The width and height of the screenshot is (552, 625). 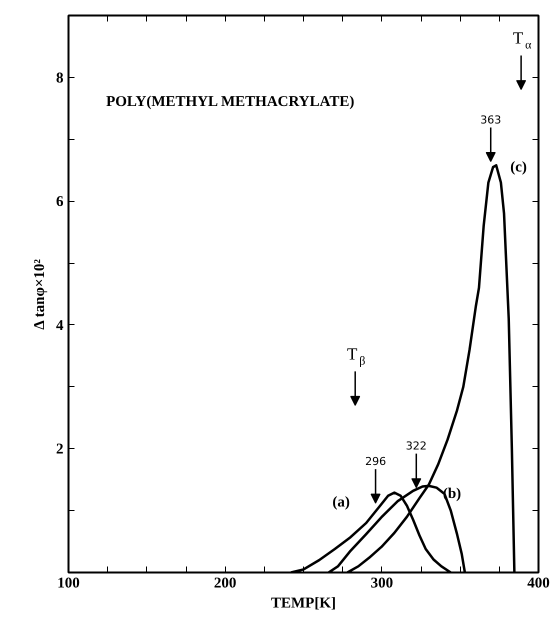 I want to click on x-axis-title: TEMP[K], so click(x=303, y=604).